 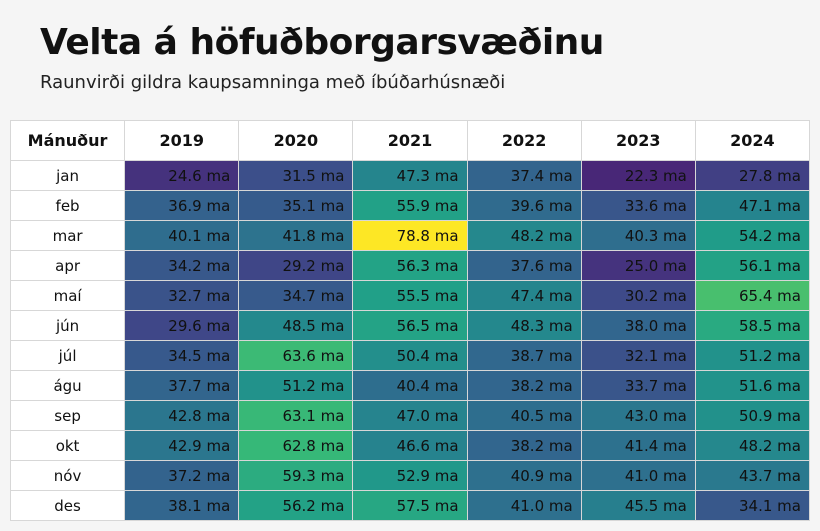 I want to click on heatmap-cell: 29.6 ma, so click(x=182, y=325).